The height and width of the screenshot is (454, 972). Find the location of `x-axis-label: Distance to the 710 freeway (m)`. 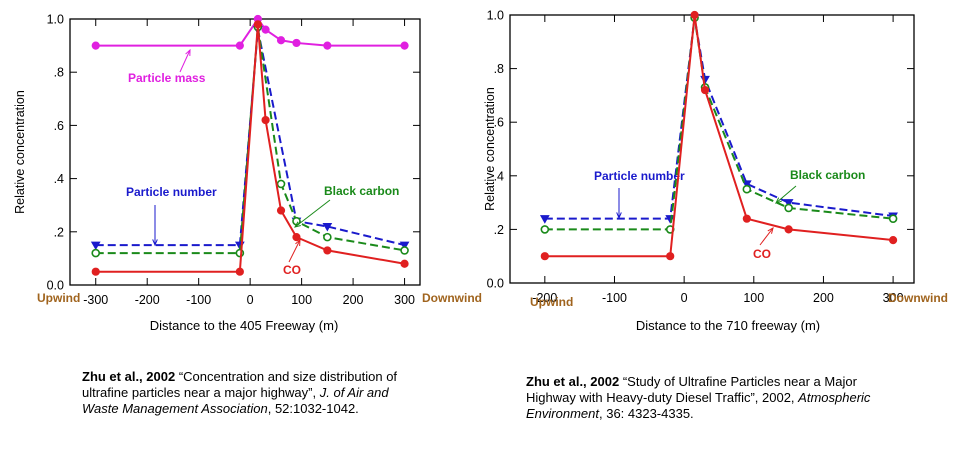

x-axis-label: Distance to the 710 freeway (m) is located at coordinates (728, 325).